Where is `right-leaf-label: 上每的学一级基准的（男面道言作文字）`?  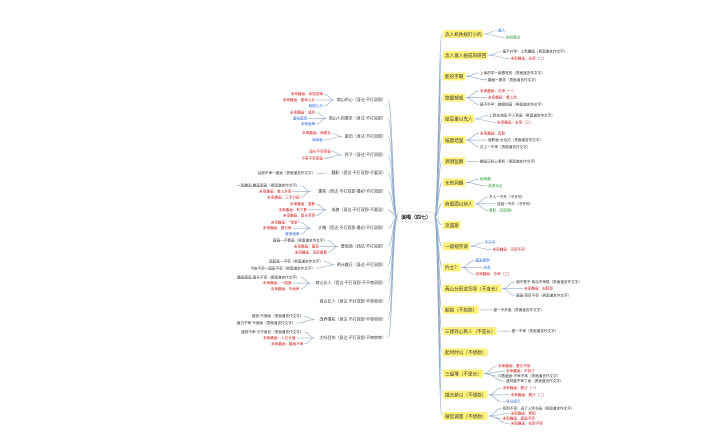
right-leaf-label: 上每的学一级基准的（男面道言作文字） is located at coordinates (512, 72).